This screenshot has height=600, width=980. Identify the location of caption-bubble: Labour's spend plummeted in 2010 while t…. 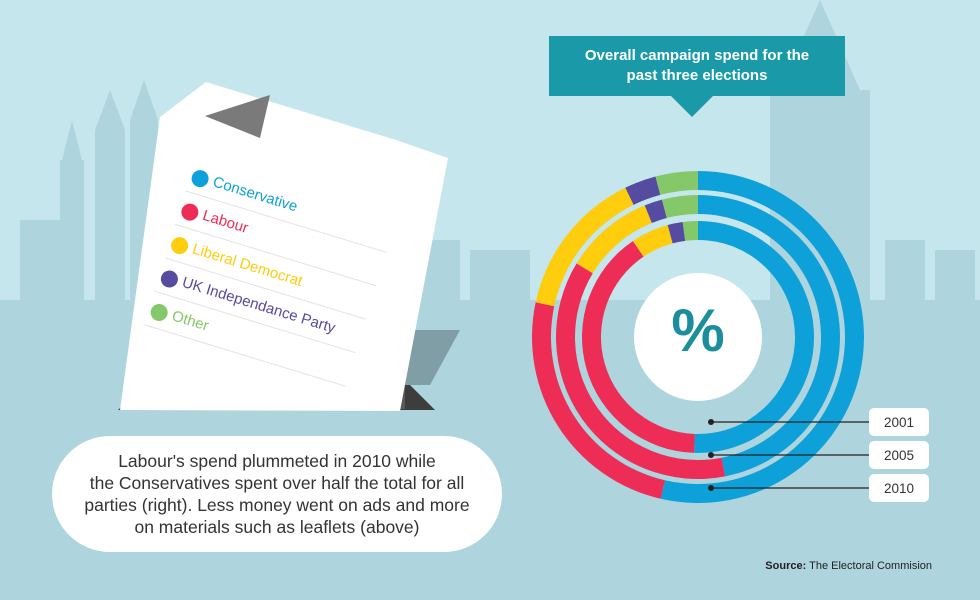
(277, 494).